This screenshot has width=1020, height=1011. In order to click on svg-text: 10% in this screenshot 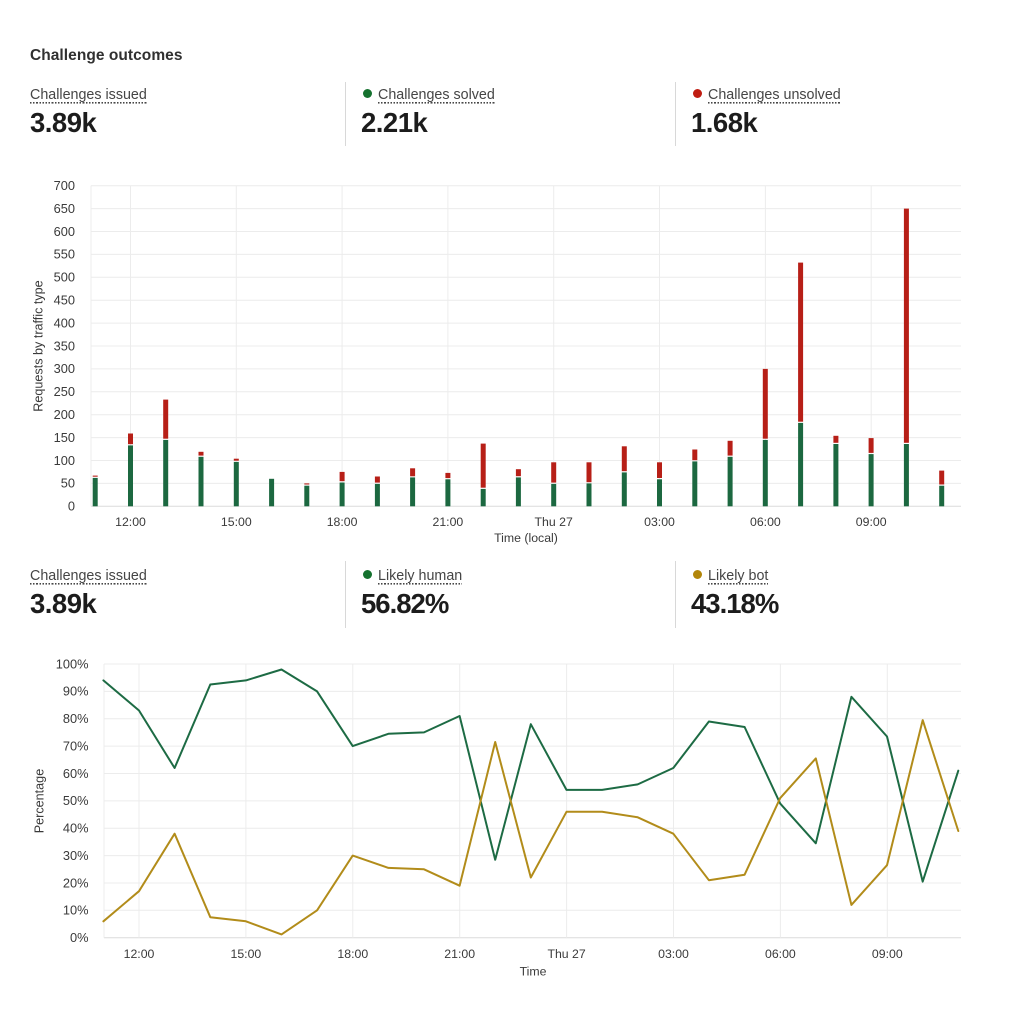, I will do `click(76, 910)`.